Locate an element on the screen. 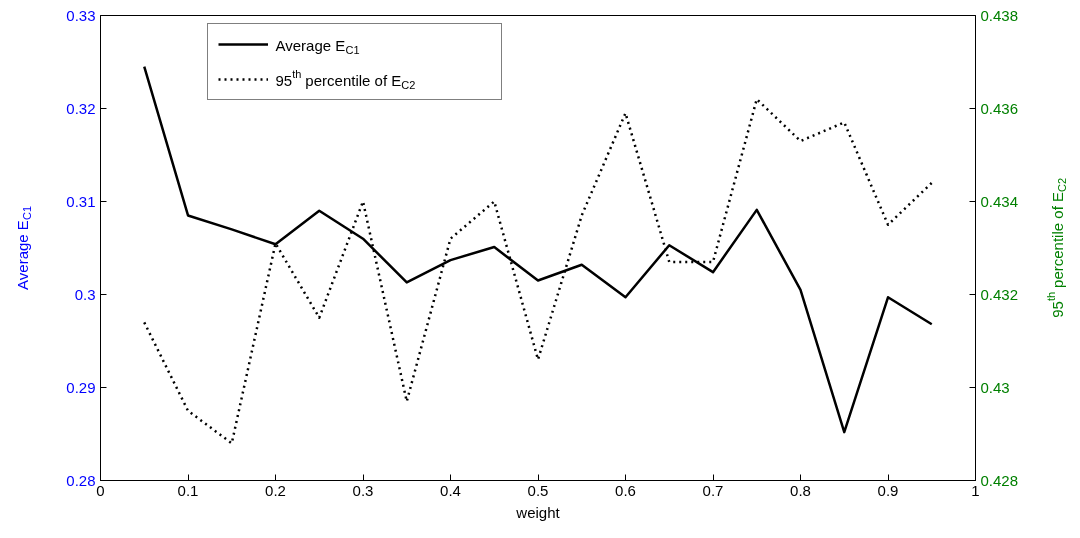  y2-tick-label: 0.43 is located at coordinates (995, 387).